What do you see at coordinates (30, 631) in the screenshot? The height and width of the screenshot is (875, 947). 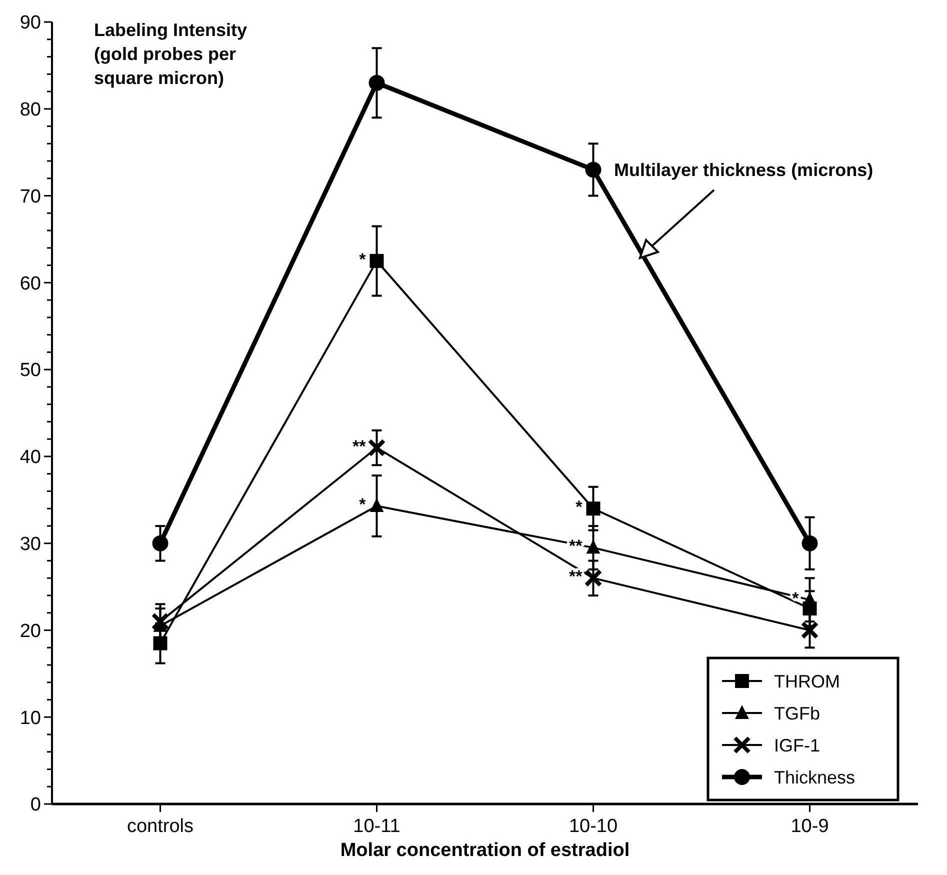 I see `y-tick-label: 20` at bounding box center [30, 631].